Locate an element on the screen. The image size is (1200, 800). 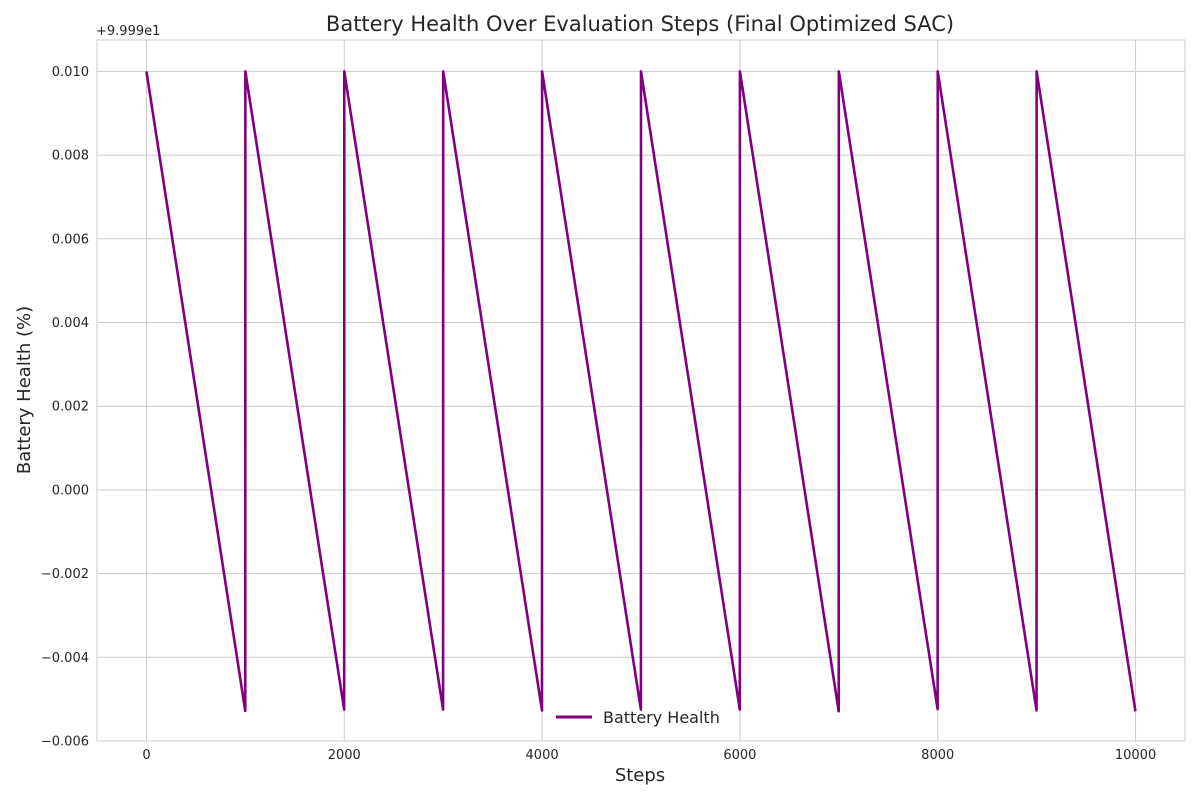
y-tick-label: 0.006 is located at coordinates (70, 239).